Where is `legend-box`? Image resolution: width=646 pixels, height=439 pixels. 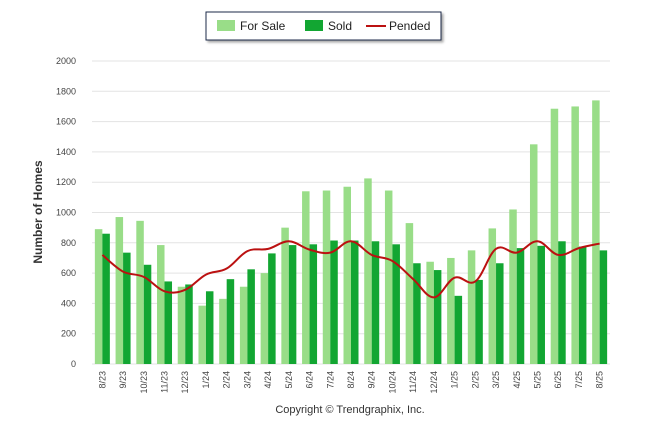 legend-box is located at coordinates (323, 26).